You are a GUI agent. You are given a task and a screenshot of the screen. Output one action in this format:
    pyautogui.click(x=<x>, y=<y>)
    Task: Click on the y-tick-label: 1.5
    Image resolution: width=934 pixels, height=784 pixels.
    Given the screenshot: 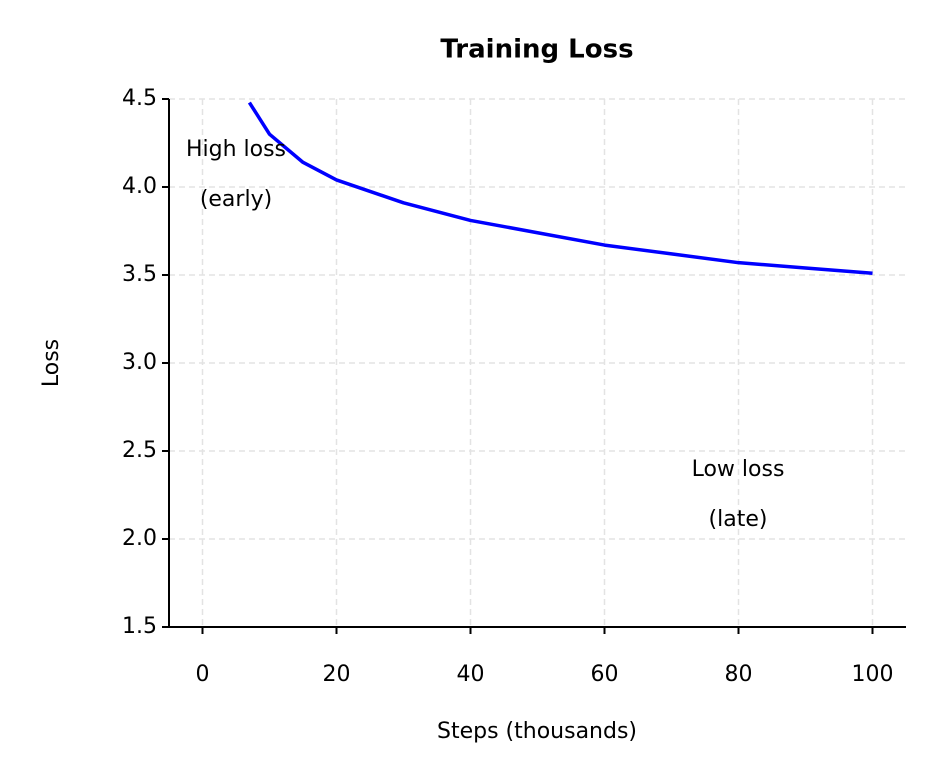 What is the action you would take?
    pyautogui.click(x=139, y=626)
    